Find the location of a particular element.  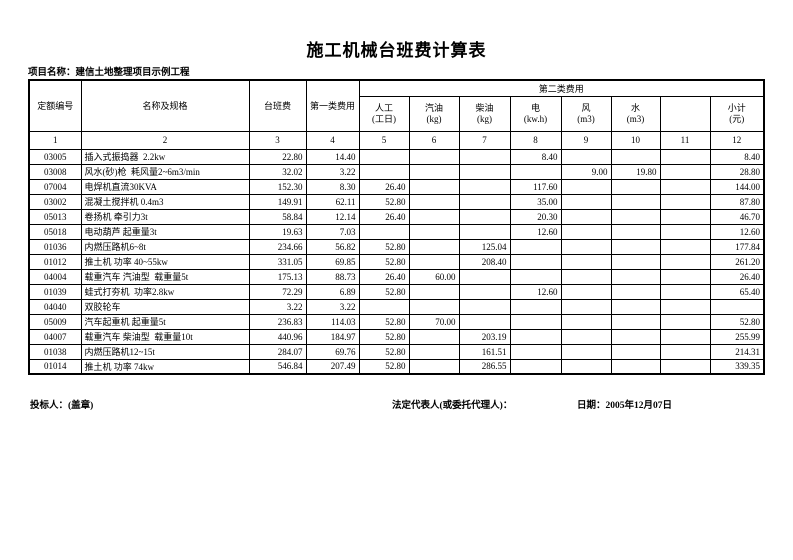

value-cell: 177.84 is located at coordinates (737, 246).